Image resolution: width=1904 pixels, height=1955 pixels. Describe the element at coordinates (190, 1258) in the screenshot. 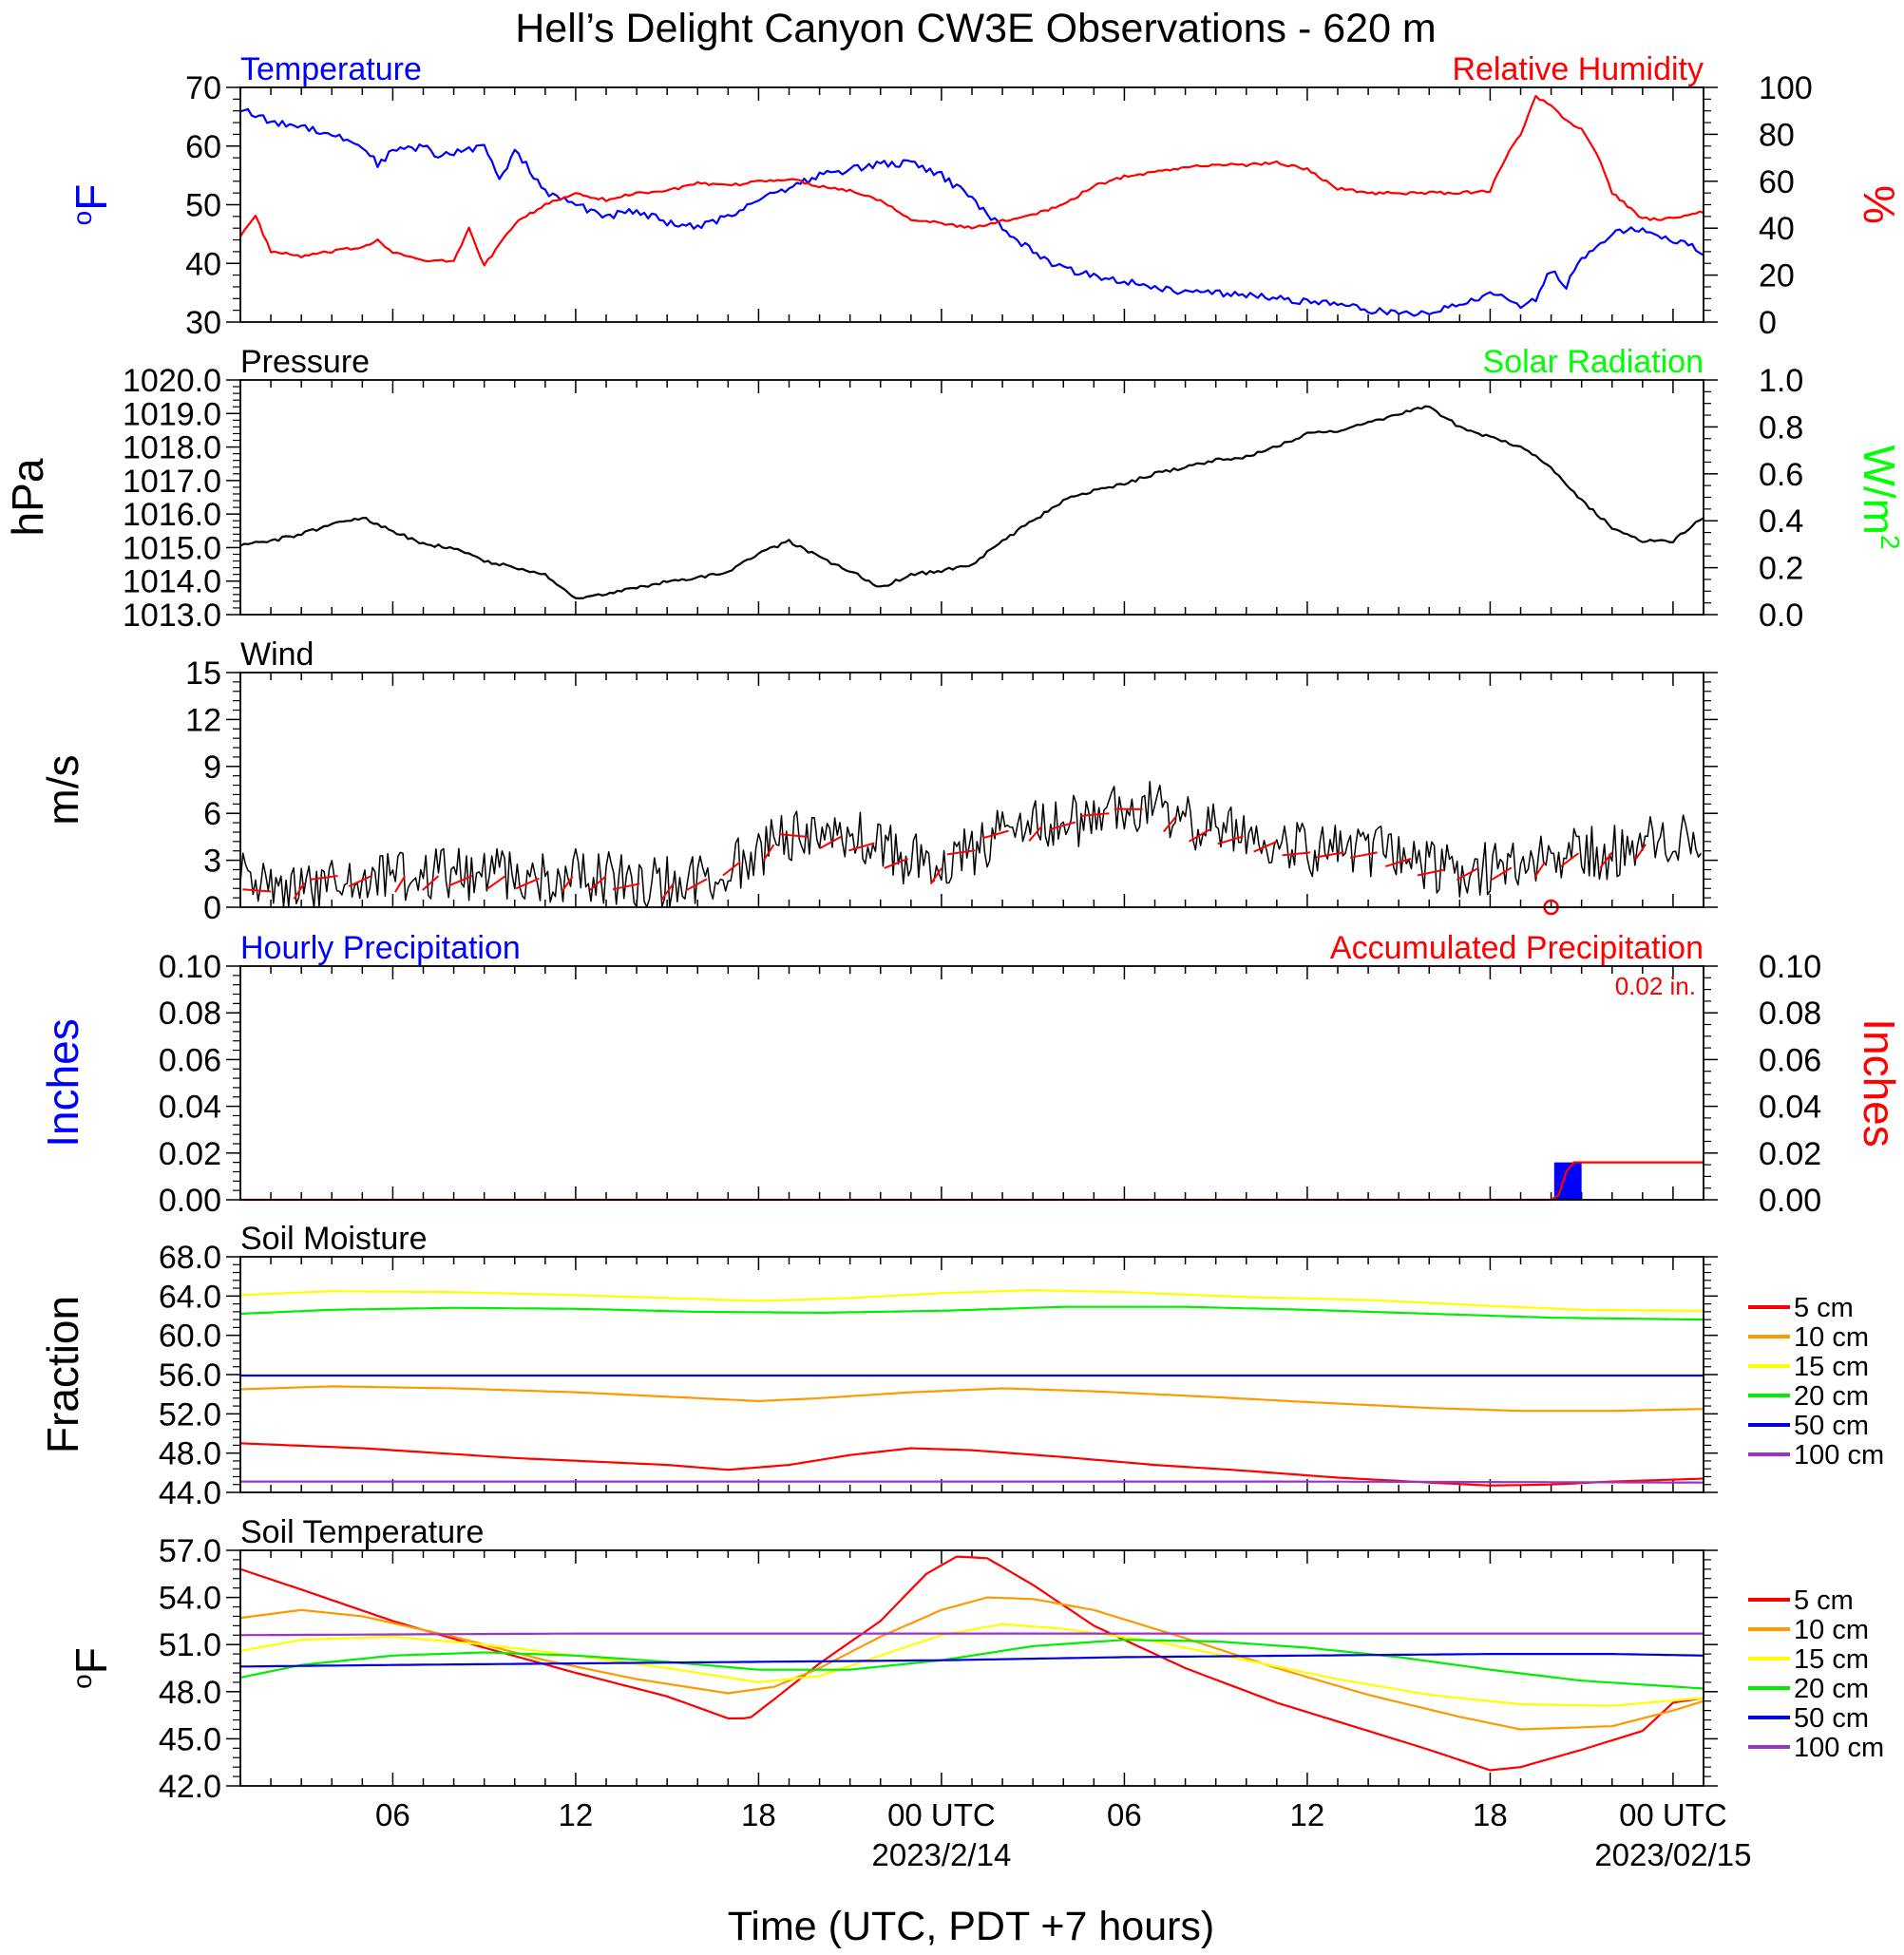

I see `y-tick-label: 68.0` at that location.